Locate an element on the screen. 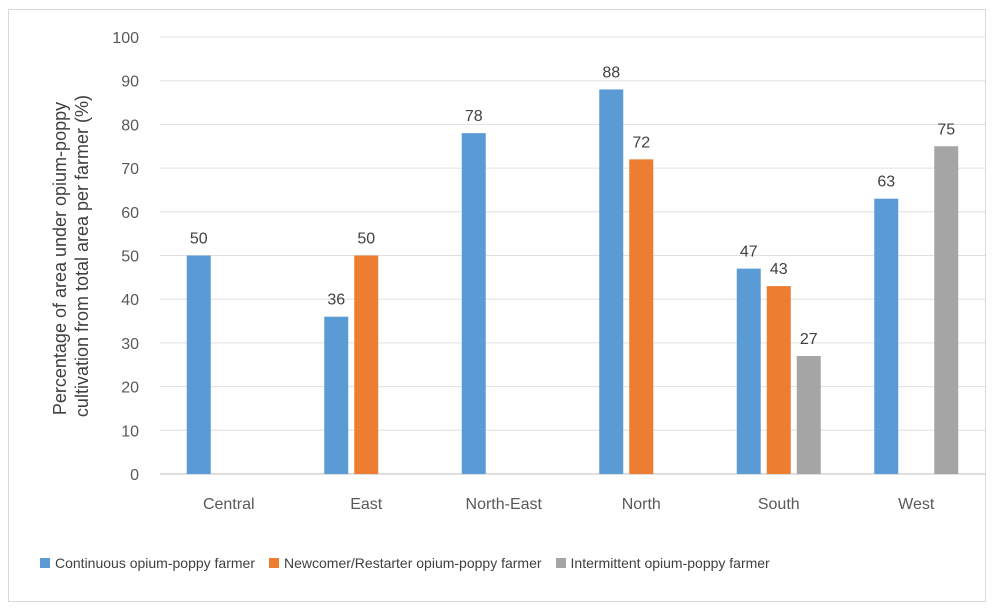 The height and width of the screenshot is (609, 992). data-label: 88 is located at coordinates (611, 72).